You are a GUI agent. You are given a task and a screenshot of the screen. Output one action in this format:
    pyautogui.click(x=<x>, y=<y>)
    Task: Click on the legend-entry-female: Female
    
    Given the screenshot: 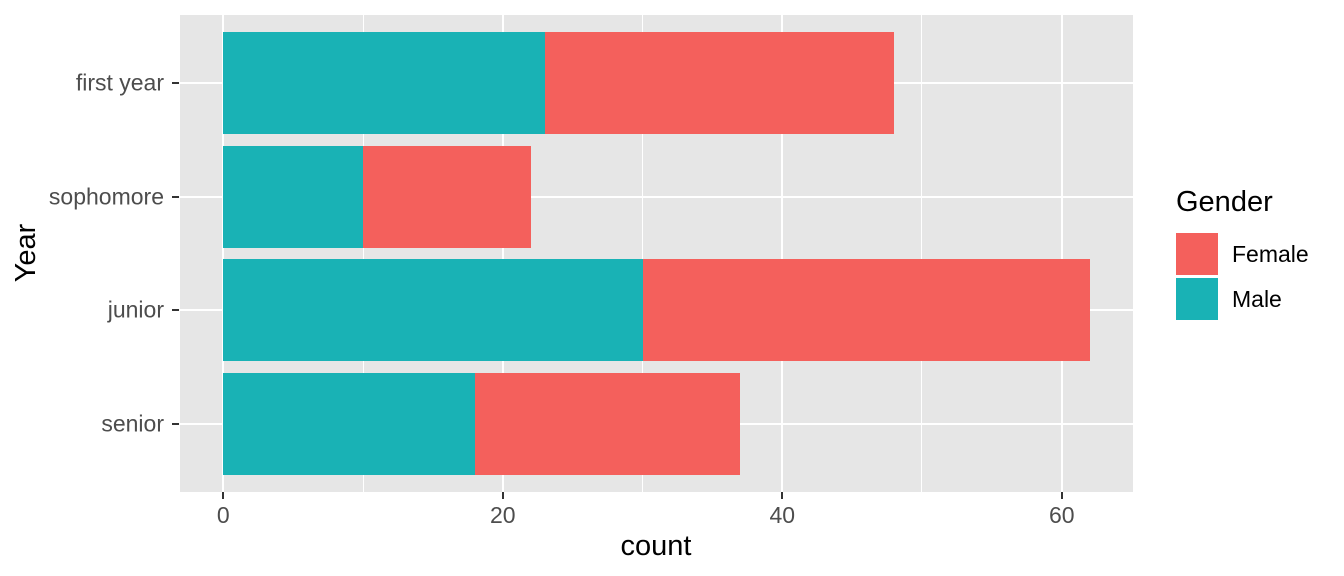 What is the action you would take?
    pyautogui.click(x=1242, y=254)
    